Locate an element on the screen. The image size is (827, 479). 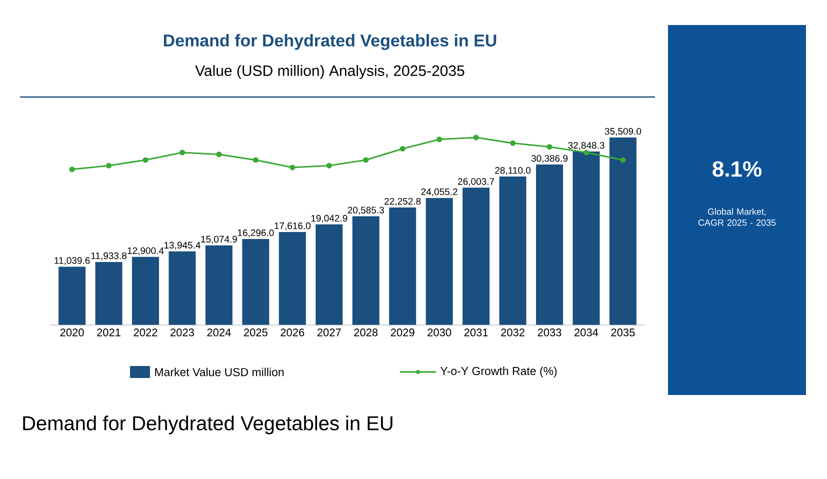
x-tick-label: 2031 is located at coordinates (476, 332).